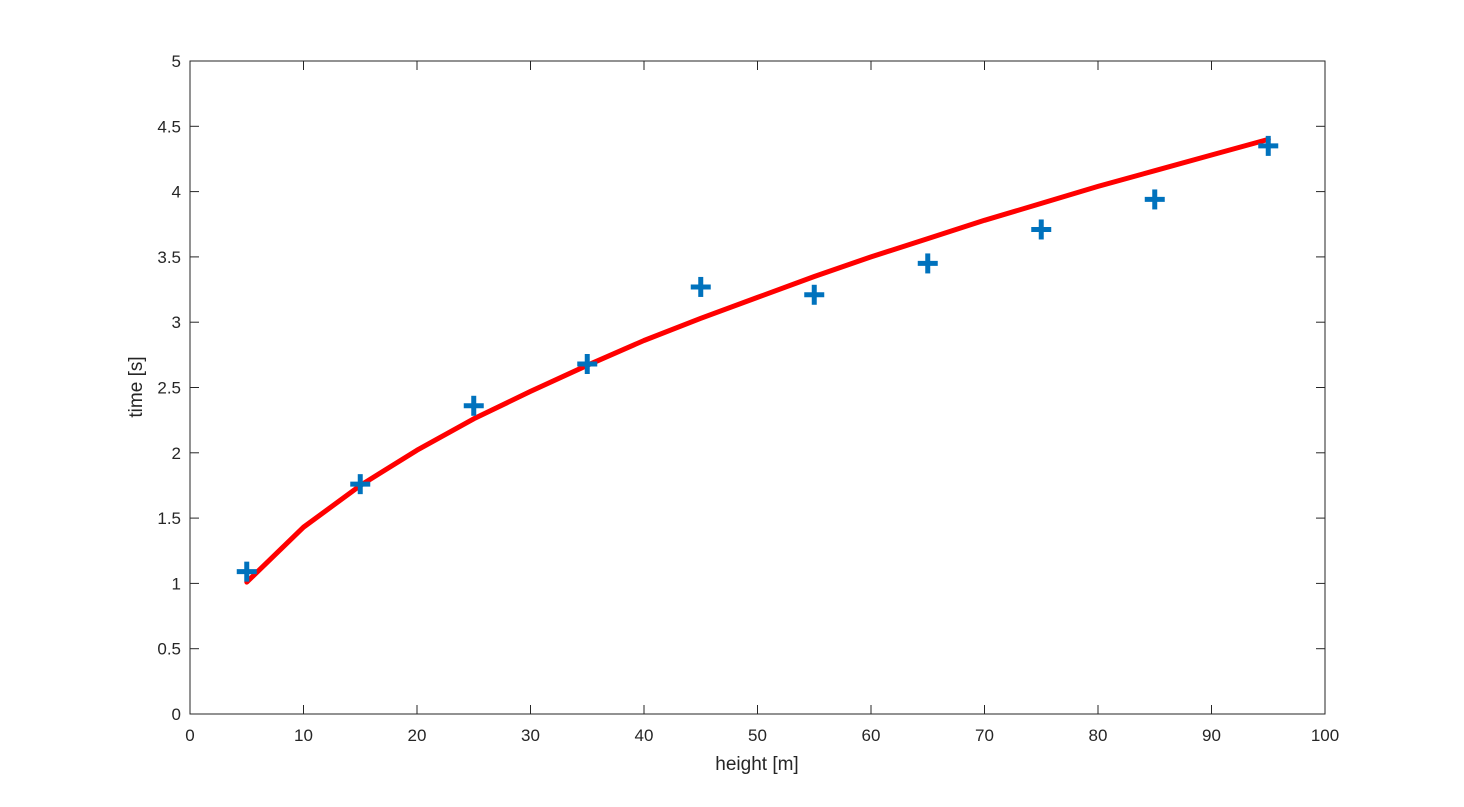 This screenshot has width=1464, height=807. What do you see at coordinates (189, 735) in the screenshot?
I see `x-tick-label: 0` at bounding box center [189, 735].